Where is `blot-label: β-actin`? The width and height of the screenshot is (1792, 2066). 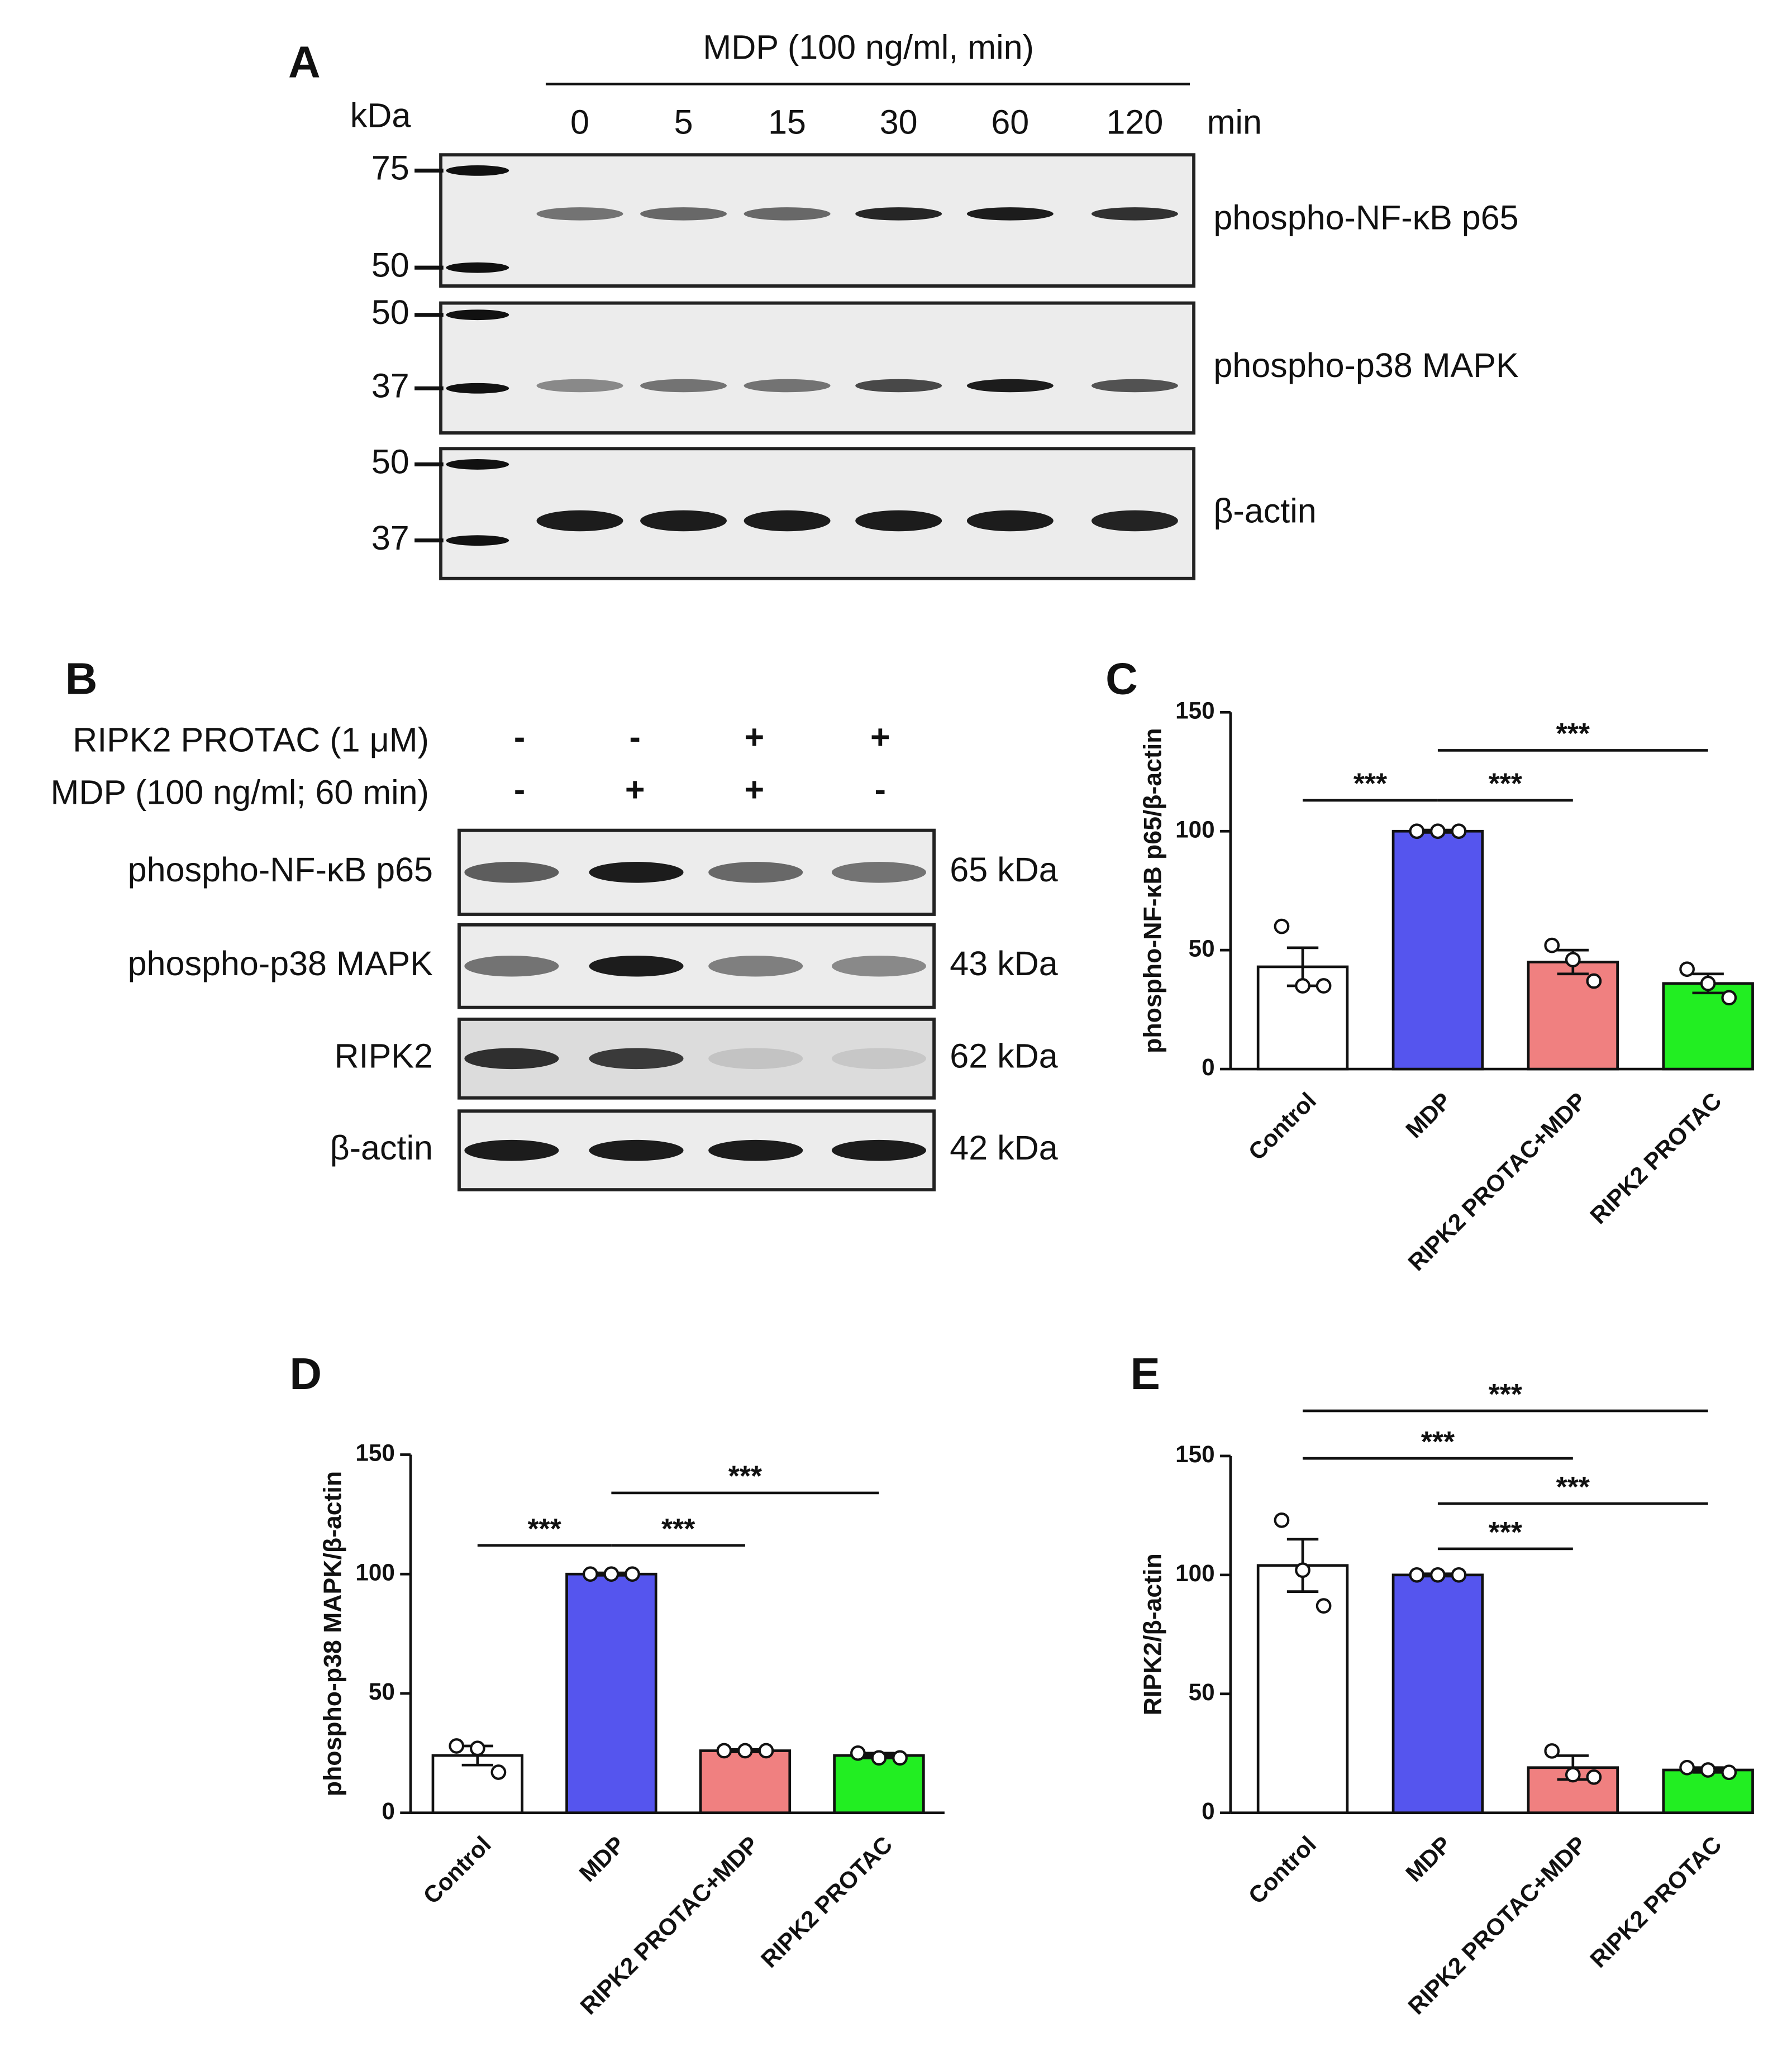
blot-label: β-actin is located at coordinates (381, 1148).